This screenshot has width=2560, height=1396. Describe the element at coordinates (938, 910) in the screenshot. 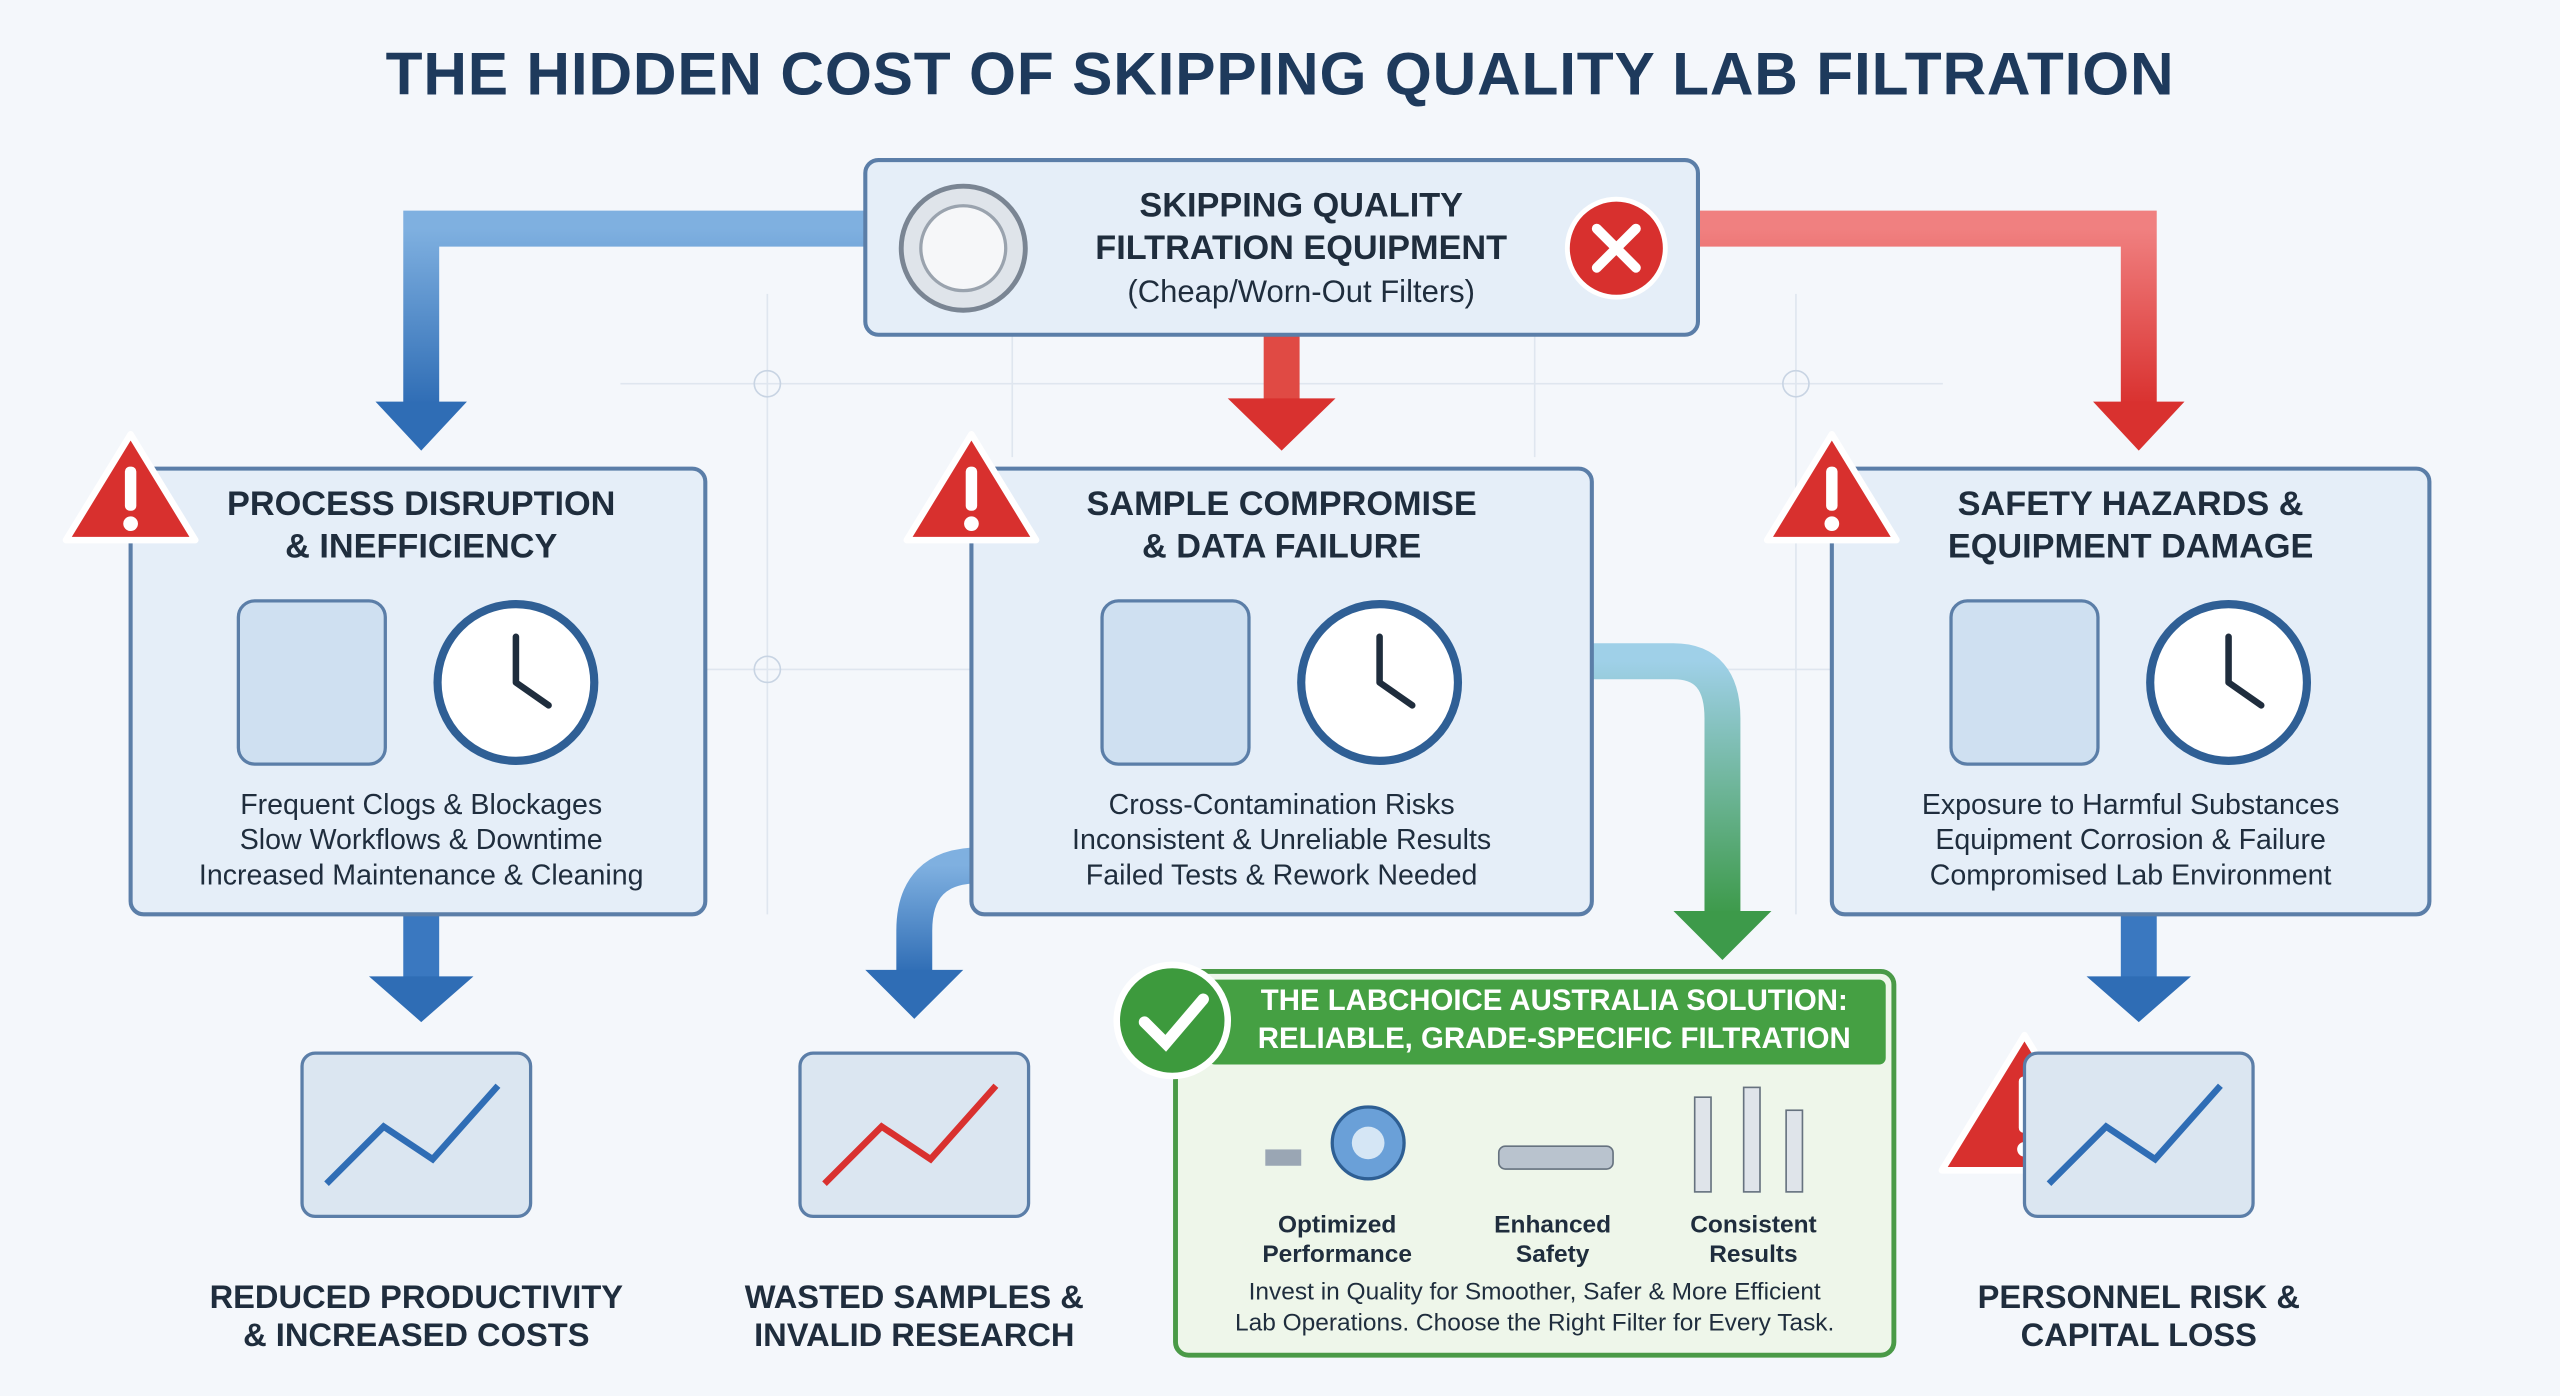

I see `arrow-curve` at that location.